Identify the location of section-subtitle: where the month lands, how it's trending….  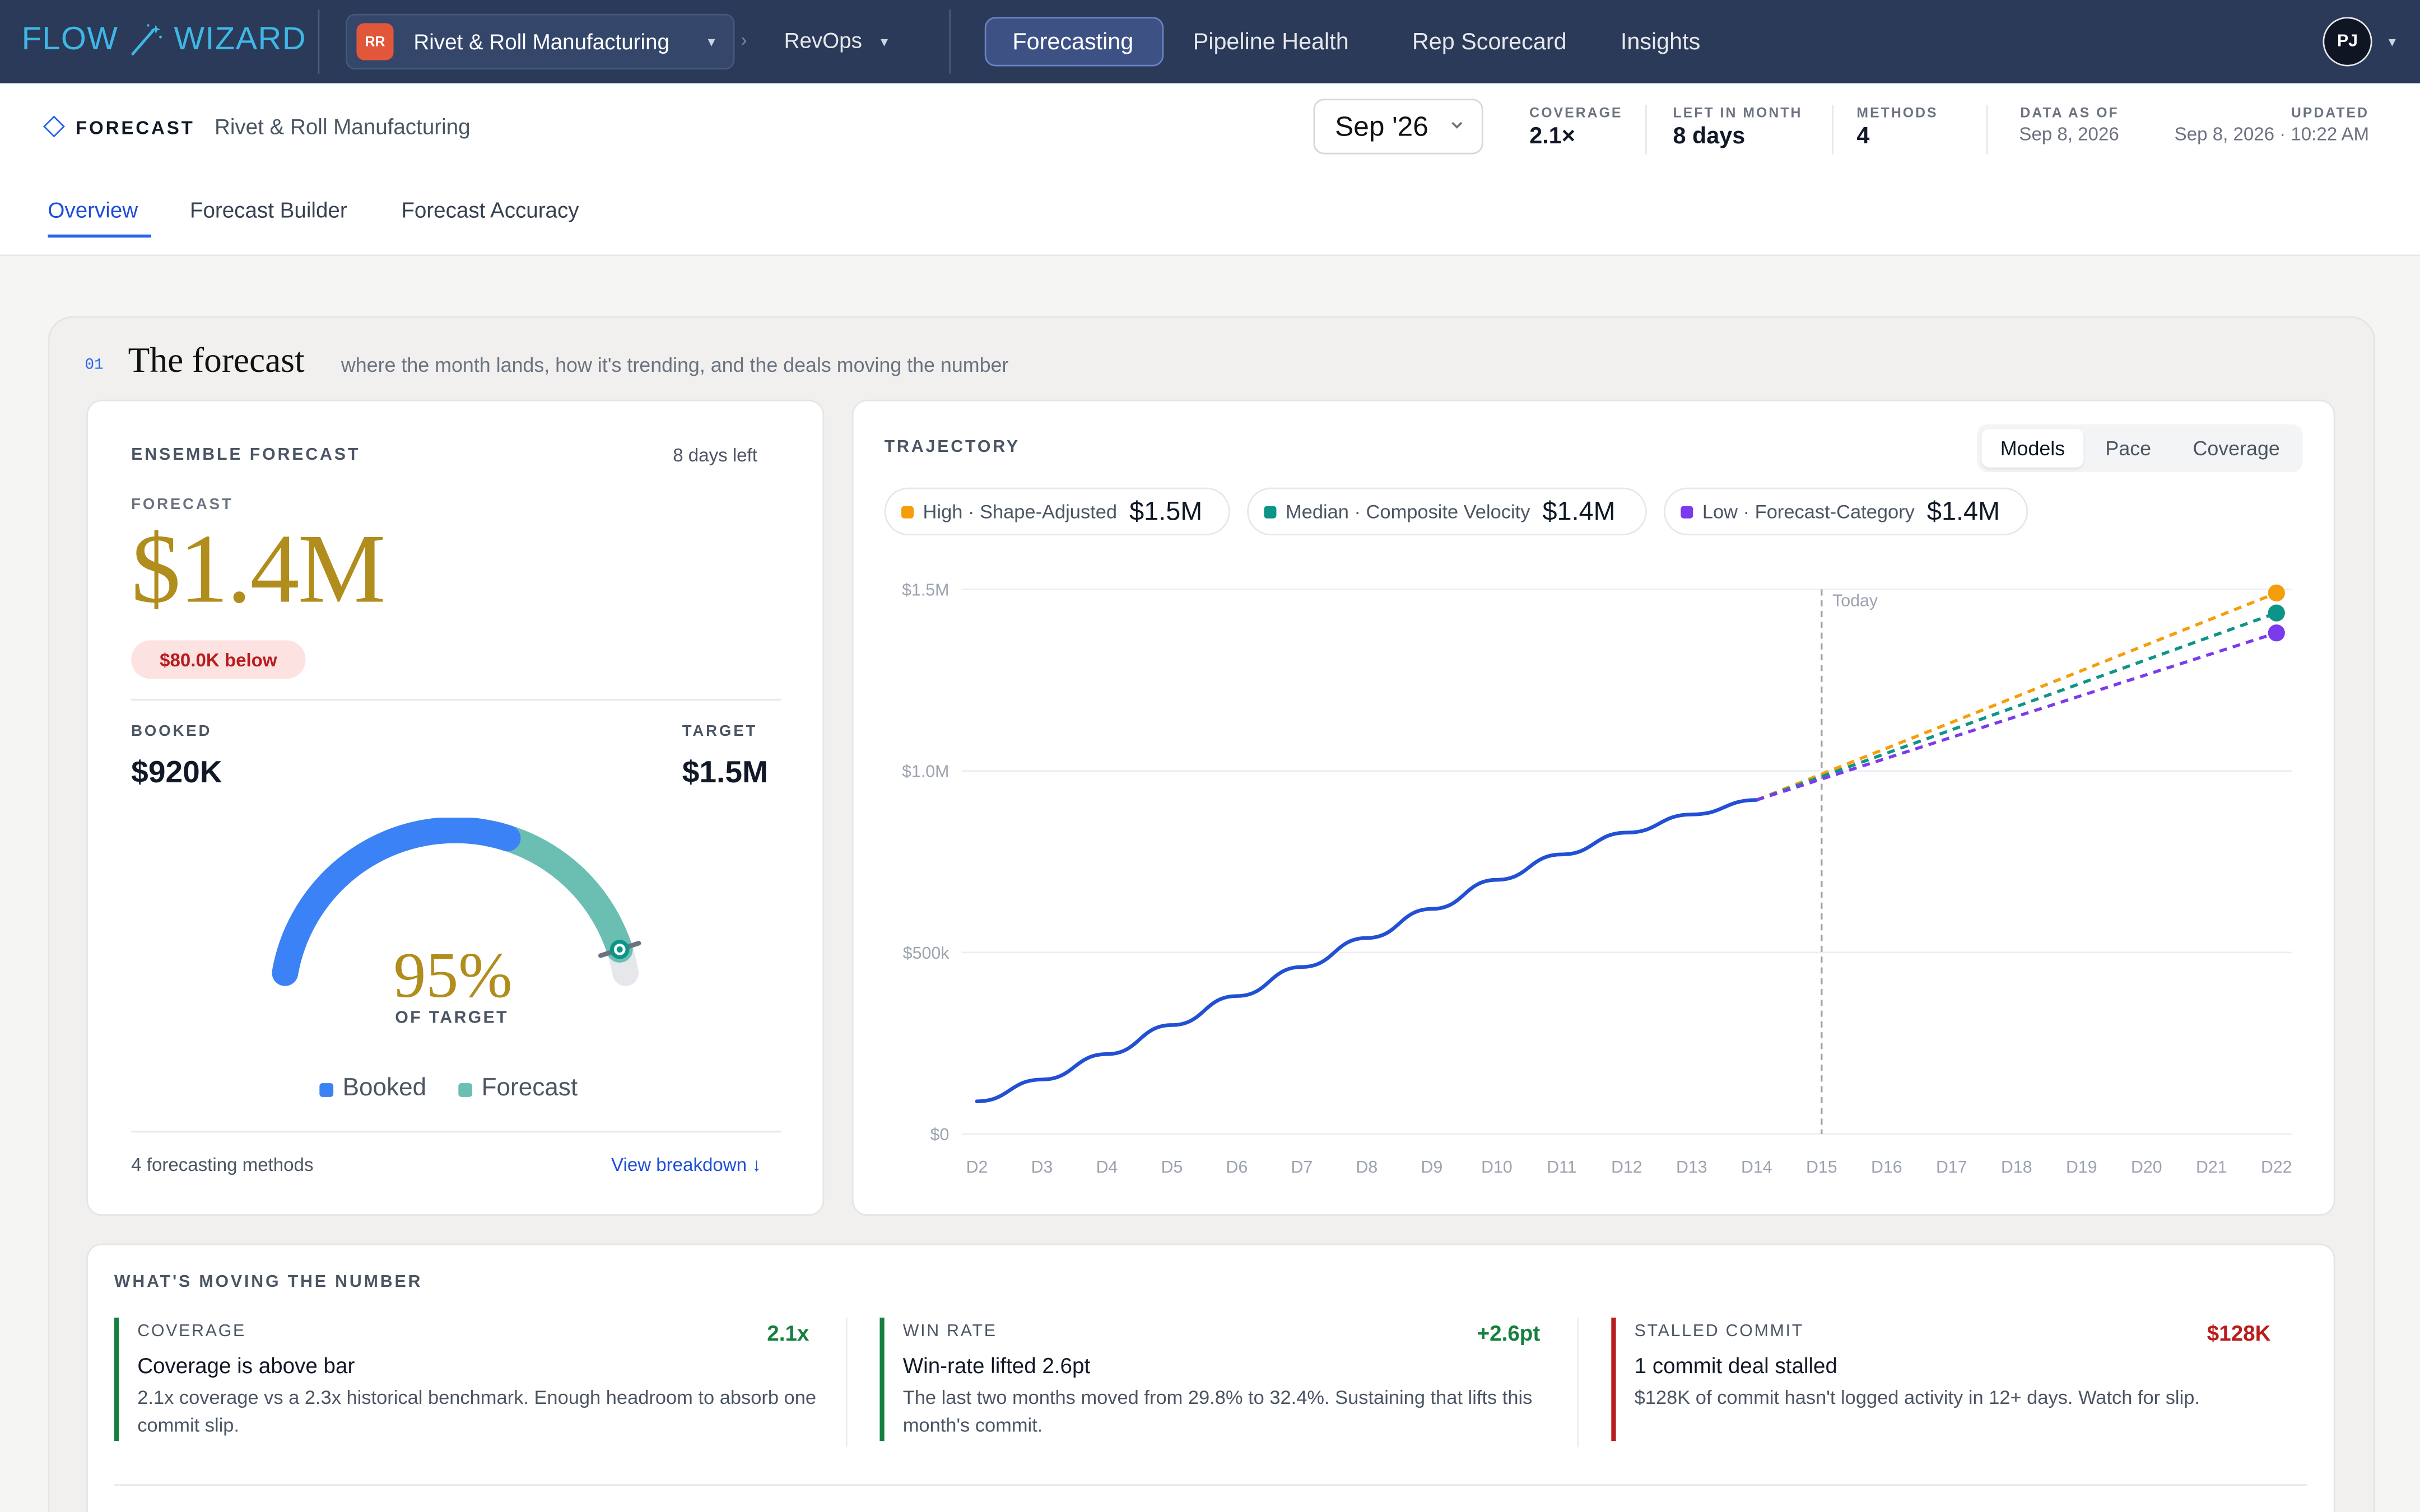
(675, 365).